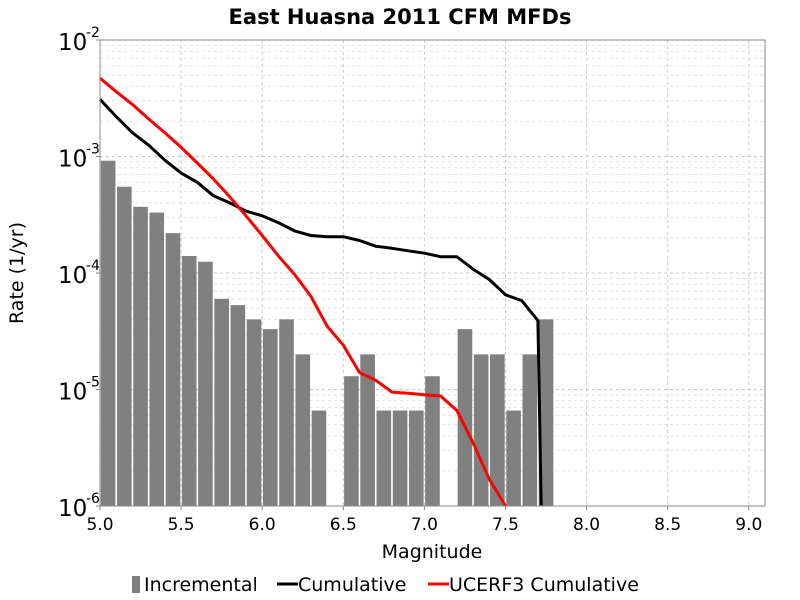 The height and width of the screenshot is (600, 800). What do you see at coordinates (93, 33) in the screenshot?
I see `y-tick-label-exponent: -2` at bounding box center [93, 33].